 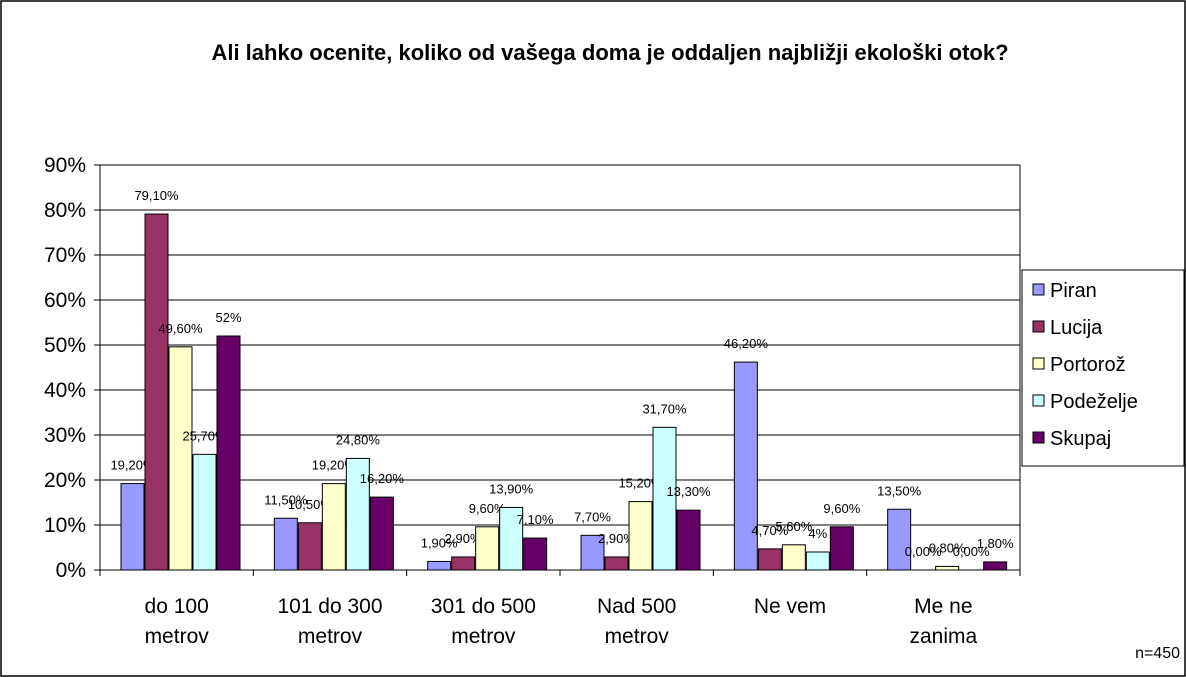 What do you see at coordinates (746, 343) in the screenshot?
I see `data-label: 46,20%` at bounding box center [746, 343].